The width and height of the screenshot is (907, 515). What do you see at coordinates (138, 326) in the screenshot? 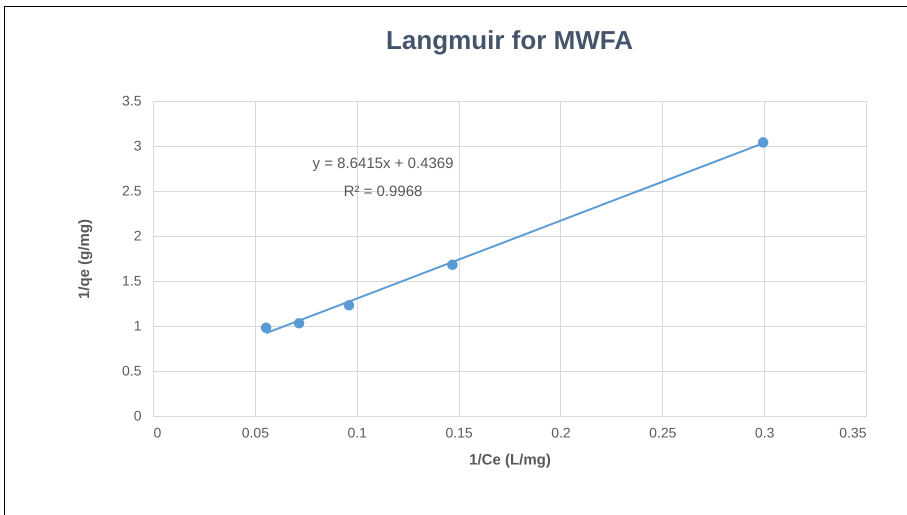
I see `y-tick-label: 1` at bounding box center [138, 326].